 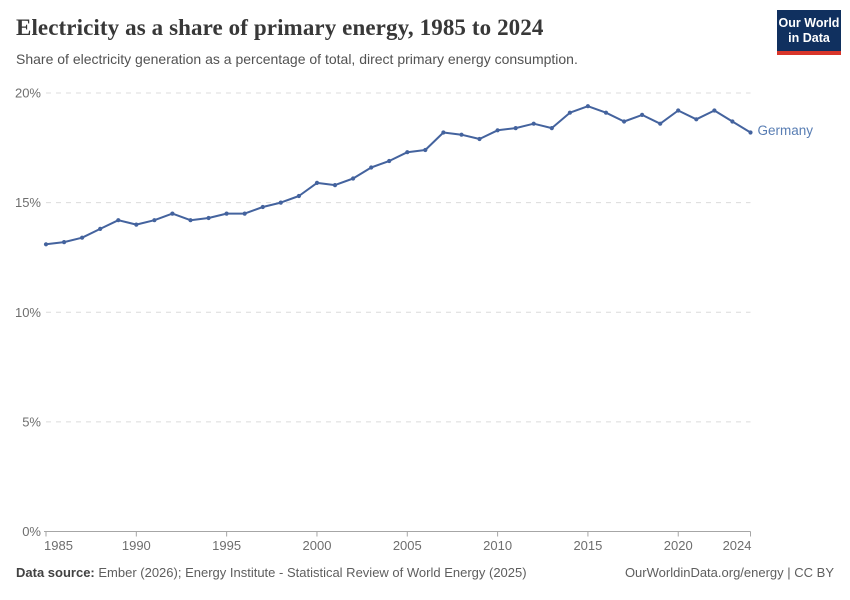 I want to click on x-tick-label: 2024, so click(x=737, y=545).